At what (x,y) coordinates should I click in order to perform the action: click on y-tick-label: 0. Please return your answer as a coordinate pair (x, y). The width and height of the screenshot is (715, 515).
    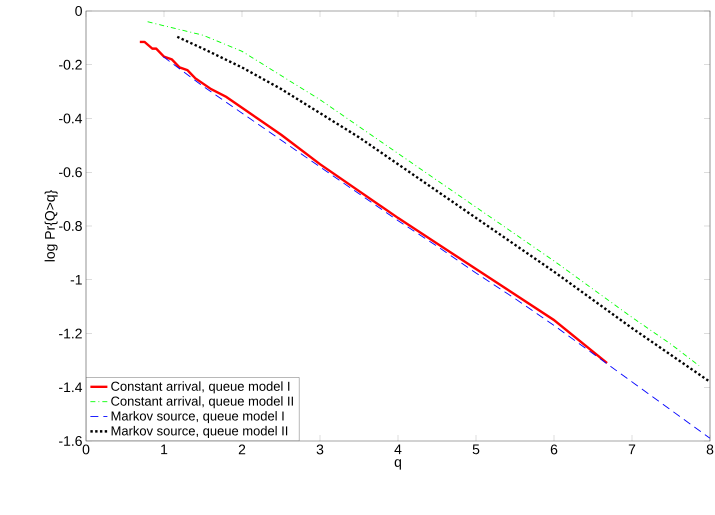
    Looking at the image, I should click on (78, 11).